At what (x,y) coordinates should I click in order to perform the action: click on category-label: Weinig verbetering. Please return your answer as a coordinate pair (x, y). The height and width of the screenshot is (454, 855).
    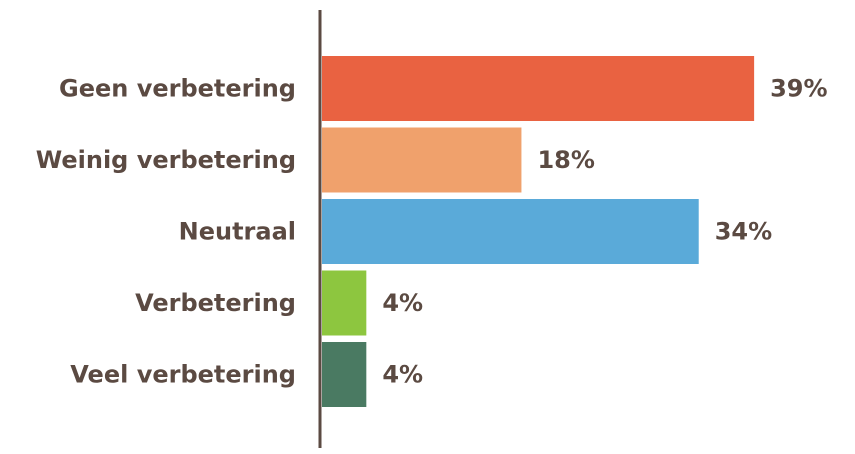
    Looking at the image, I should click on (166, 160).